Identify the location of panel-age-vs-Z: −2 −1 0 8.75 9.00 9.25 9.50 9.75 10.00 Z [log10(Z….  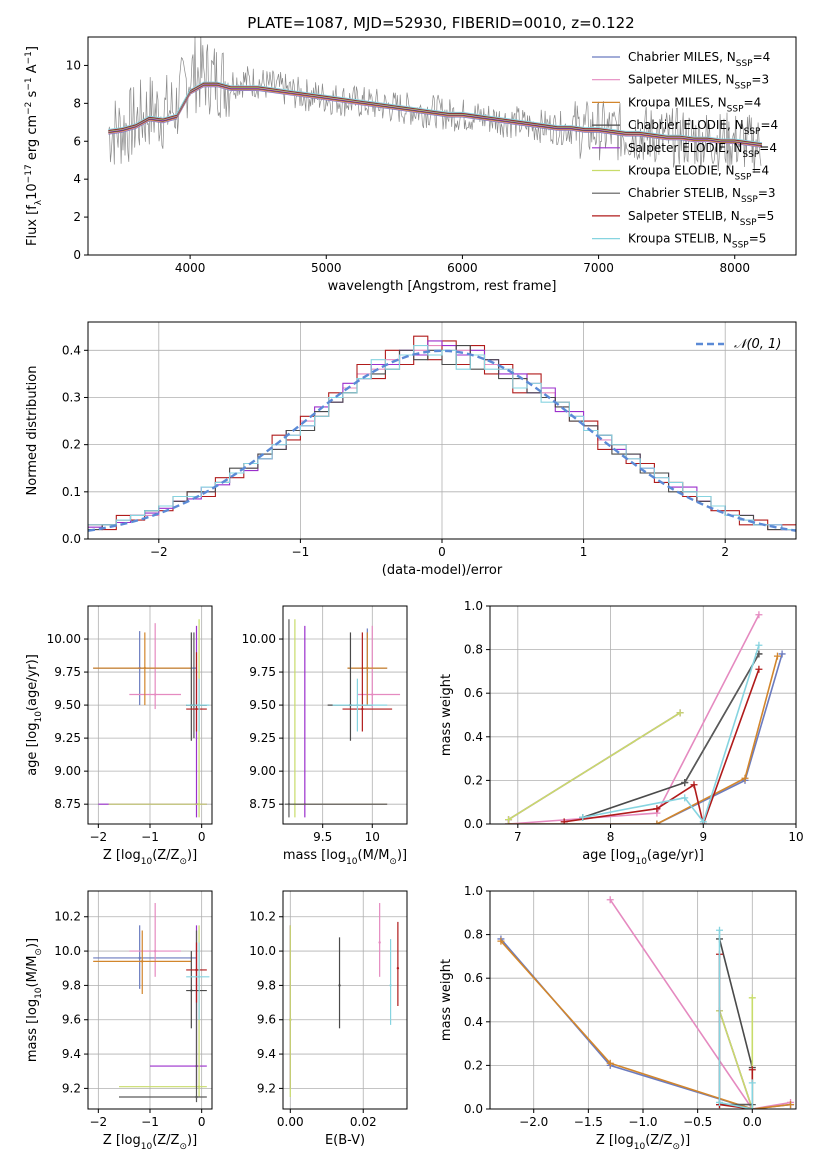
(119, 736).